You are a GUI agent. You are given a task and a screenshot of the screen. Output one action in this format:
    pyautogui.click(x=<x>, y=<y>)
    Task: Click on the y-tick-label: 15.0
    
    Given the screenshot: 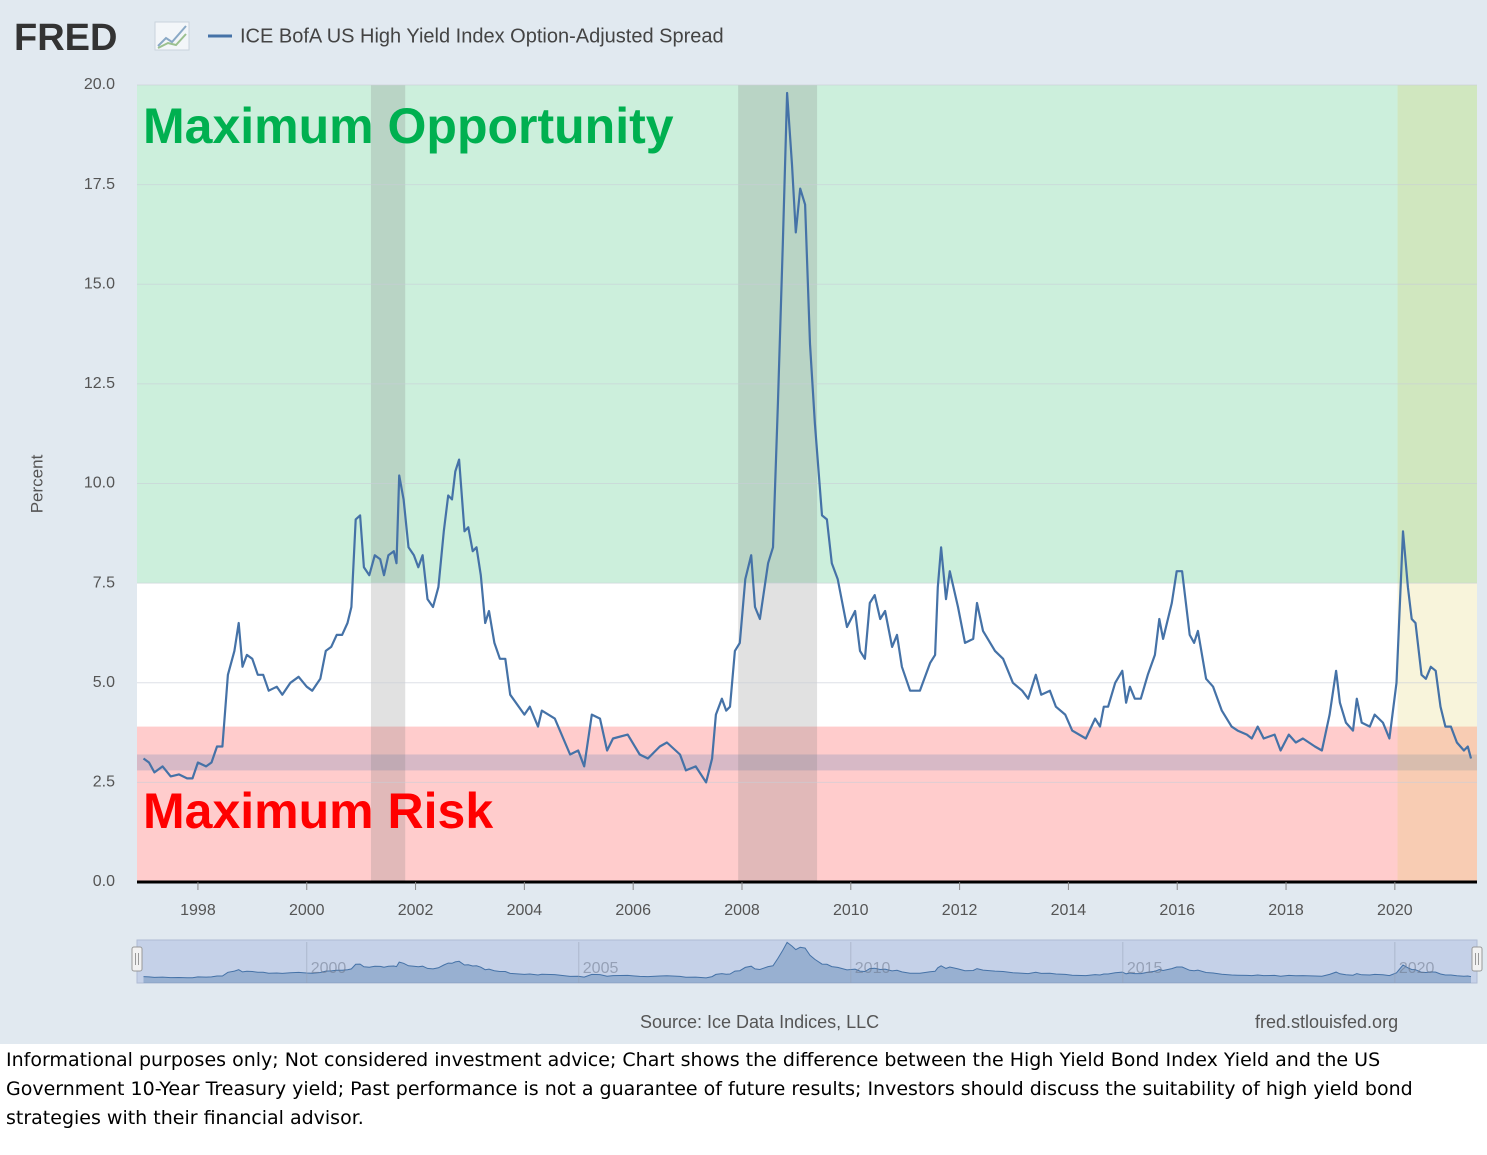 What is the action you would take?
    pyautogui.click(x=99, y=283)
    